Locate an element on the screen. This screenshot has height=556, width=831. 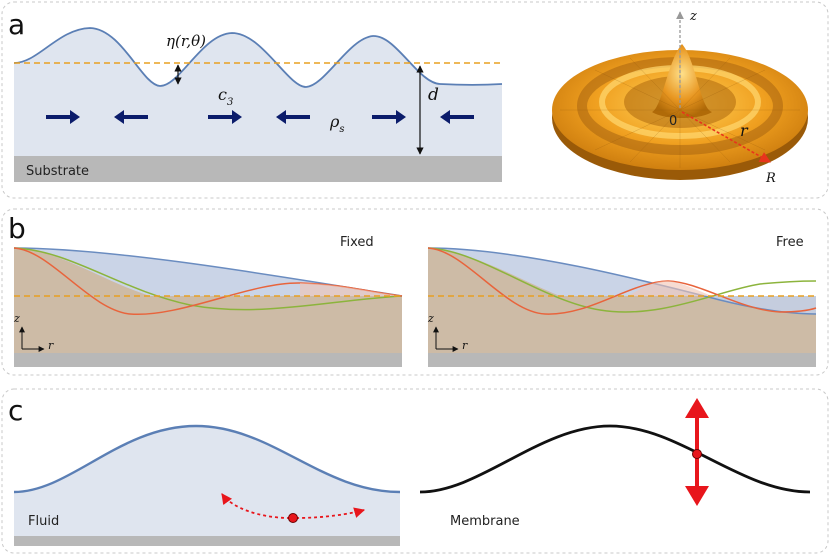
free-mode3-crest-fill is located at coordinates (670, 288).